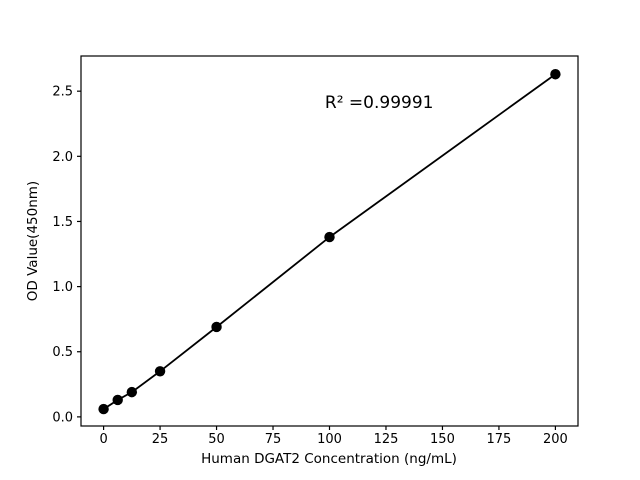 This screenshot has height=480, width=640. Describe the element at coordinates (216, 439) in the screenshot. I see `x-tick-label: 50` at that location.